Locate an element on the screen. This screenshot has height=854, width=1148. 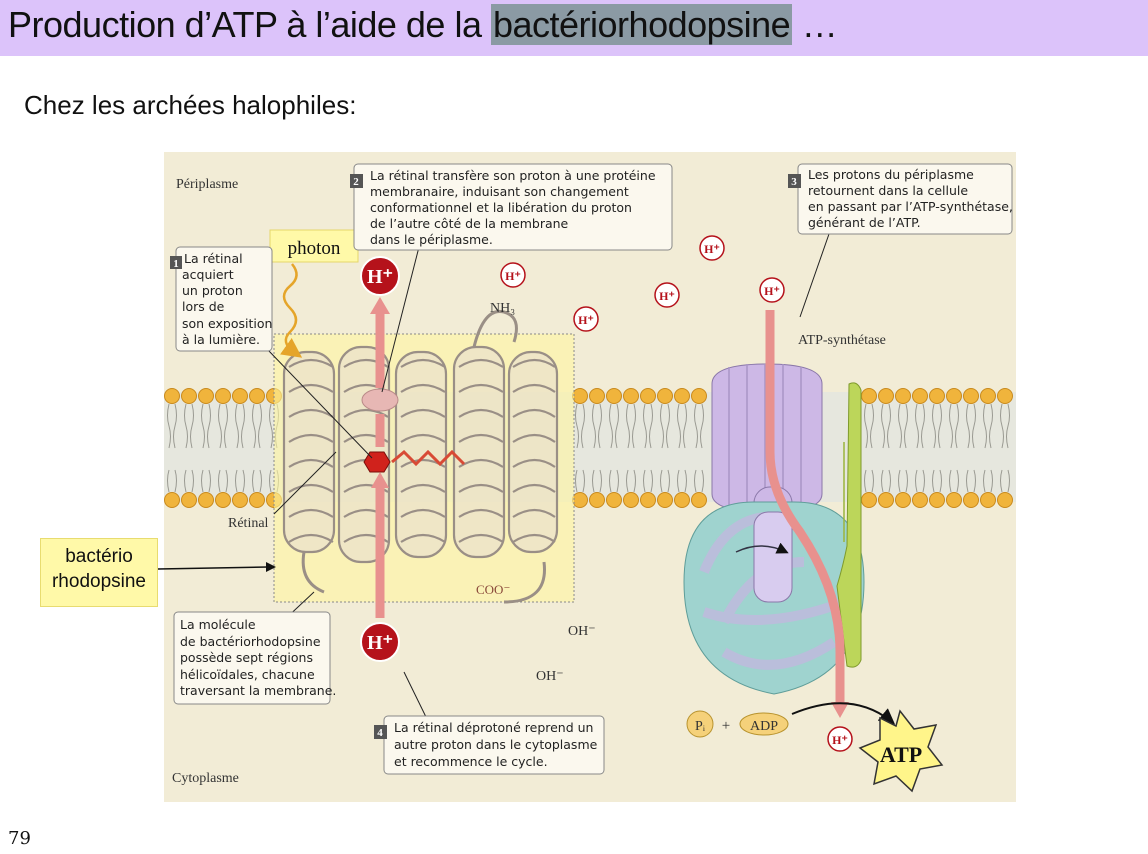
svg-text: à la lumière. is located at coordinates (221, 339).